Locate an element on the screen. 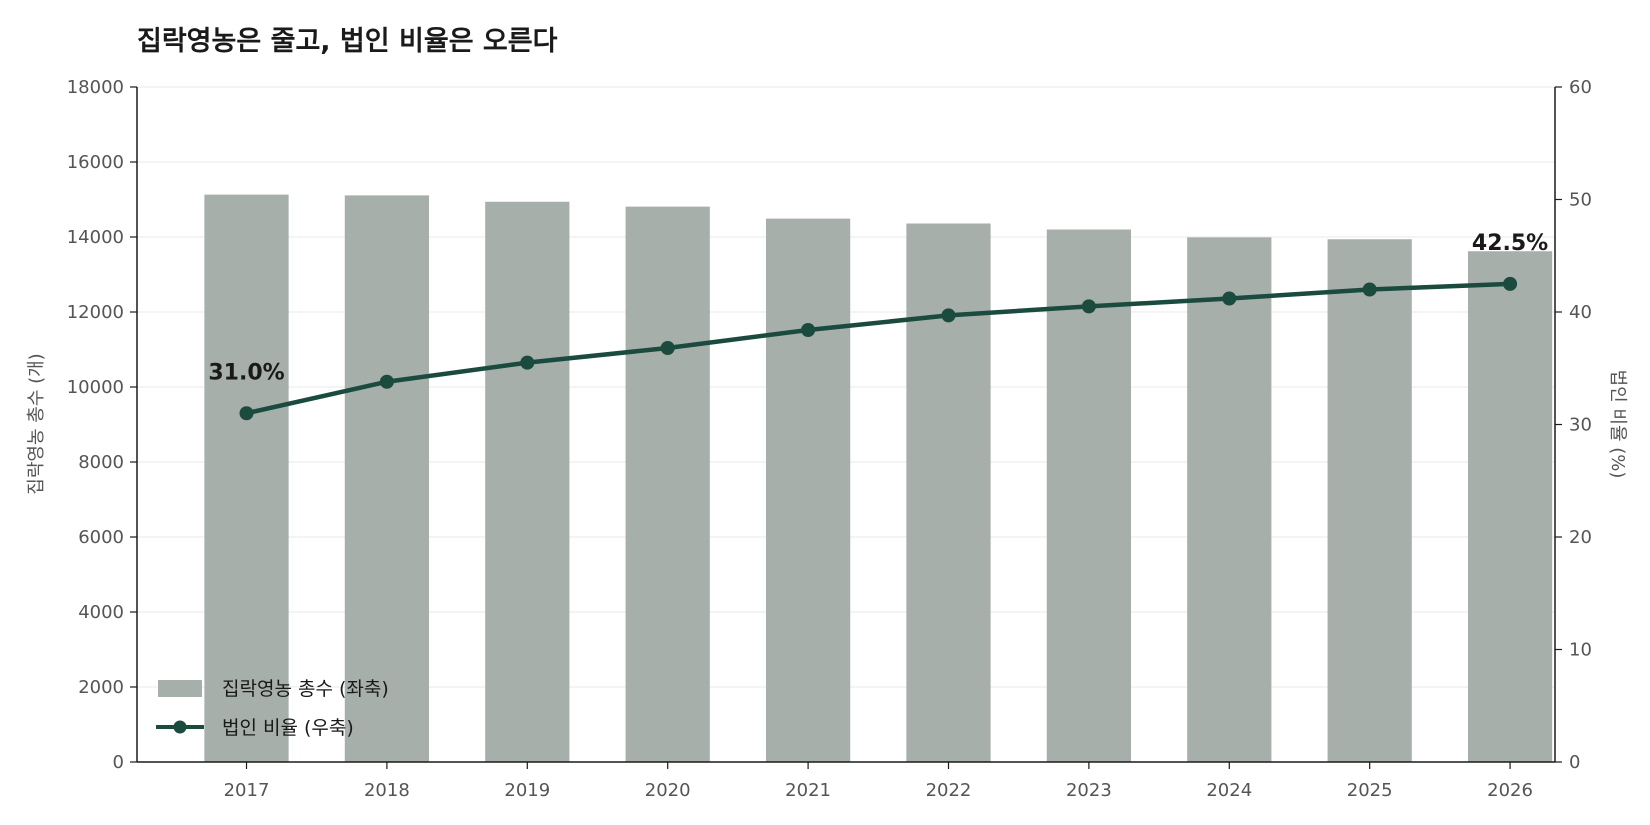  y-tick-label-left: 14000 is located at coordinates (95, 237).